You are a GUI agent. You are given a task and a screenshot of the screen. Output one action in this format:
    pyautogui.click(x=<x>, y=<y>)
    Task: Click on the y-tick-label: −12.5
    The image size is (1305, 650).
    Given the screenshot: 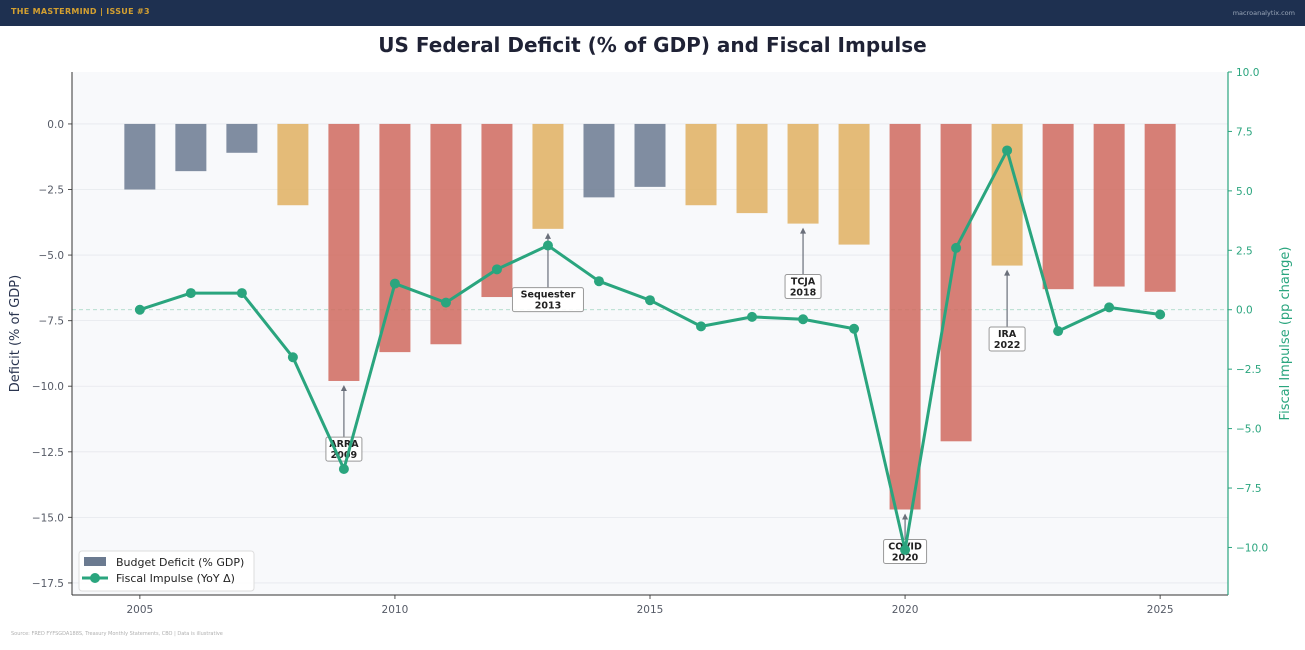 What is the action you would take?
    pyautogui.click(x=48, y=453)
    